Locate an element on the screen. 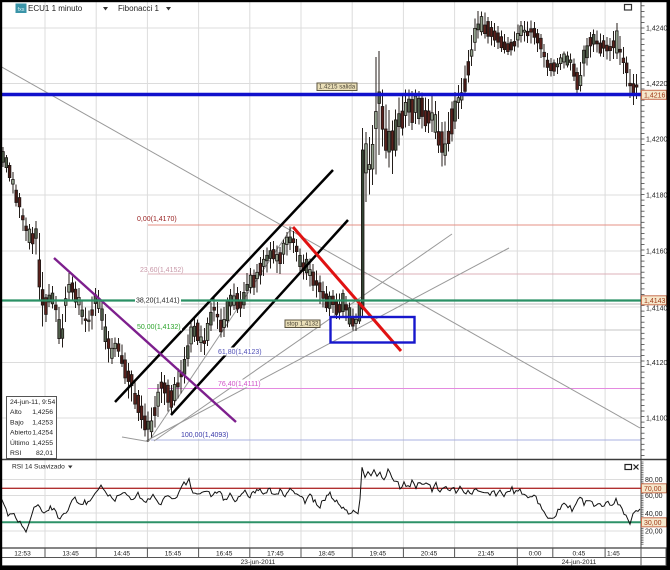 This screenshot has width=670, height=570. svg-text: 20,00 is located at coordinates (654, 532).